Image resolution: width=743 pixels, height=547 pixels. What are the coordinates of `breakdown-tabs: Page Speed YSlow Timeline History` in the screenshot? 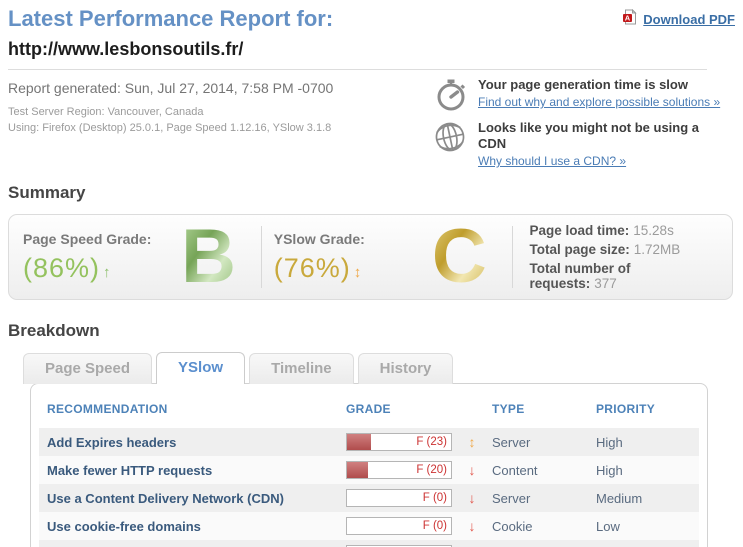 It's located at (379, 368).